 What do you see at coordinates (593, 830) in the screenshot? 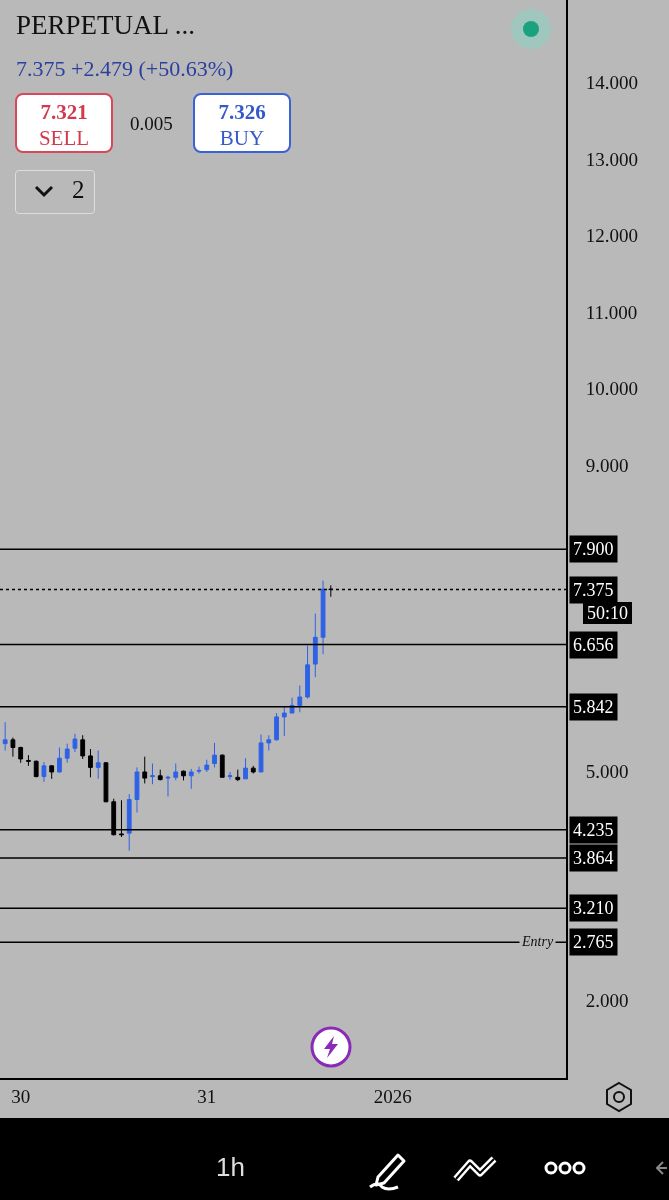
I see `ref-line-label: 4.235` at bounding box center [593, 830].